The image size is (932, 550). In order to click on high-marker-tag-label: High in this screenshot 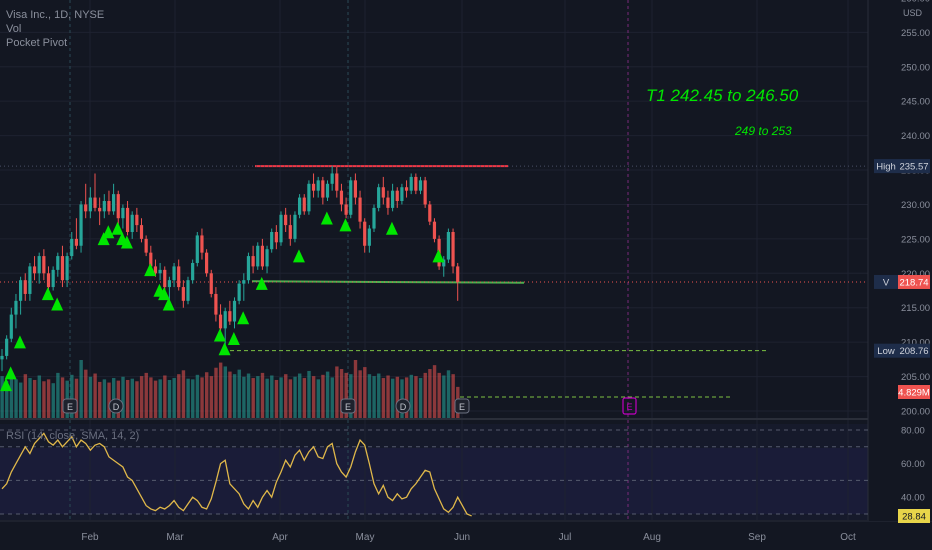, I will do `click(886, 167)`.